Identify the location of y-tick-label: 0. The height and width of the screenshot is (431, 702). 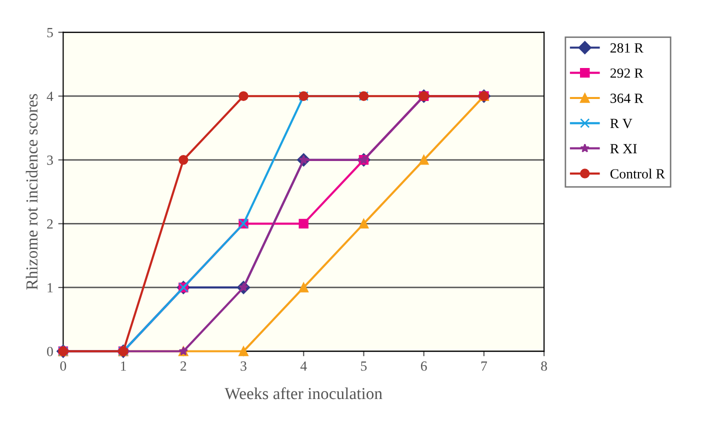
(50, 351).